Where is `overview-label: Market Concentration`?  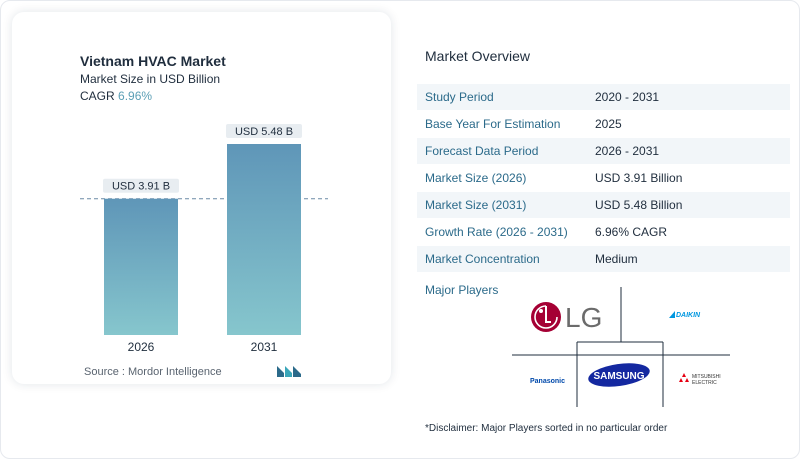
overview-label: Market Concentration is located at coordinates (482, 259).